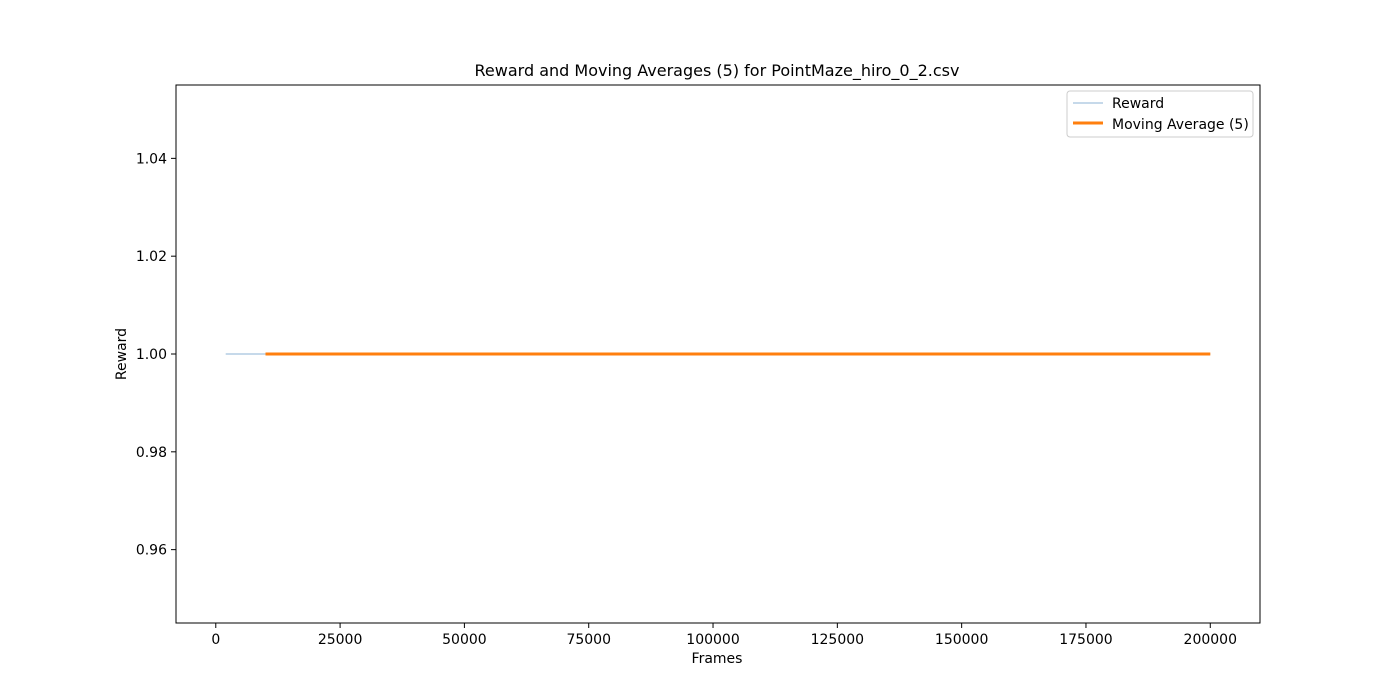 This screenshot has width=1400, height=700. What do you see at coordinates (837, 640) in the screenshot?
I see `x-tick-label: 125000` at bounding box center [837, 640].